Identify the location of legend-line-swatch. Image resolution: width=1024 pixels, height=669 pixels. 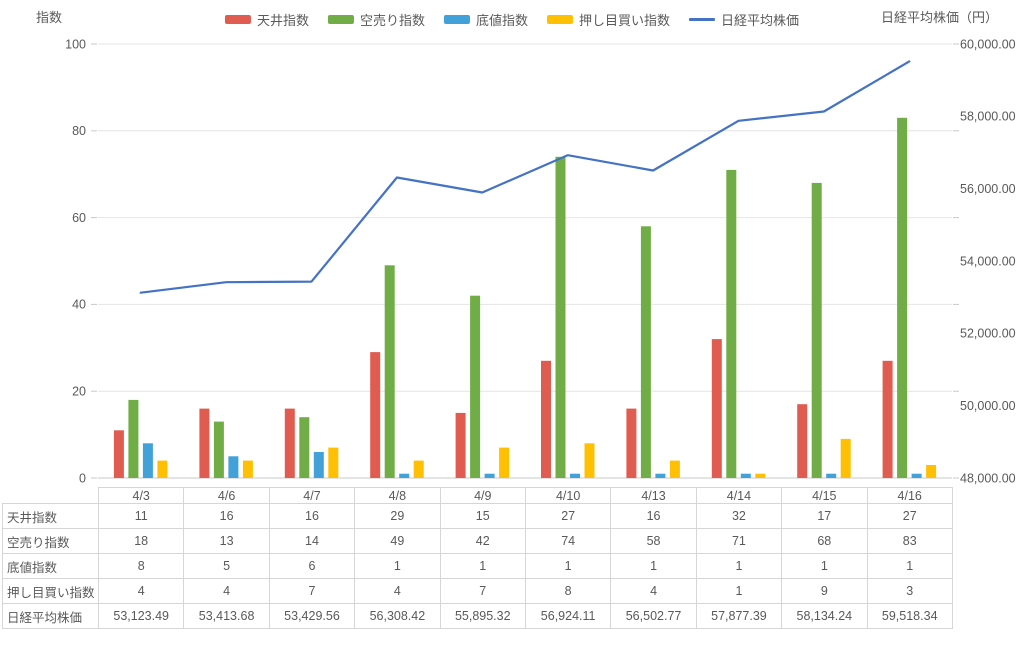
(702, 19).